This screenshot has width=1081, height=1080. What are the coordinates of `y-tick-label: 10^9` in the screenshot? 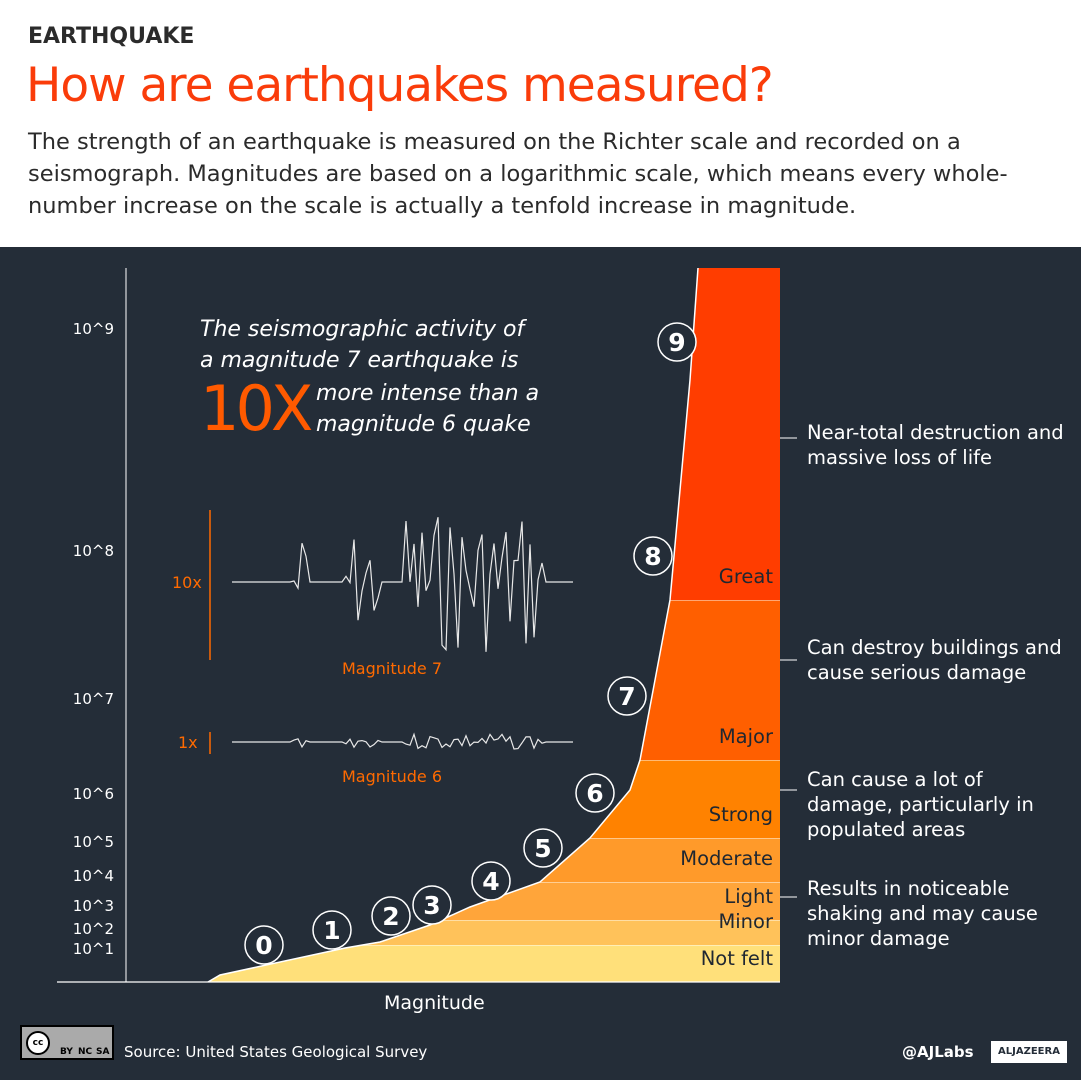 It's located at (93, 329).